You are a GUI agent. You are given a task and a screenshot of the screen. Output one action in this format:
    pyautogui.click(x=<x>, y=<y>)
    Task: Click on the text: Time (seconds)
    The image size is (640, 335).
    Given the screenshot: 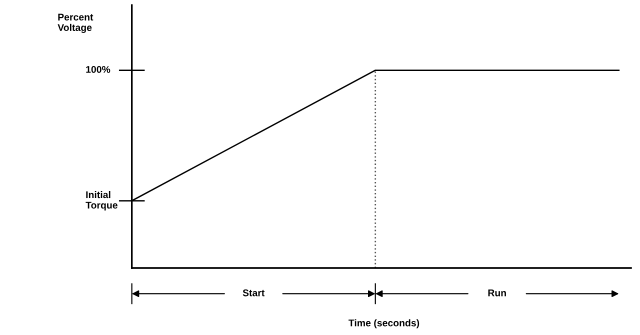 What is the action you would take?
    pyautogui.click(x=384, y=323)
    